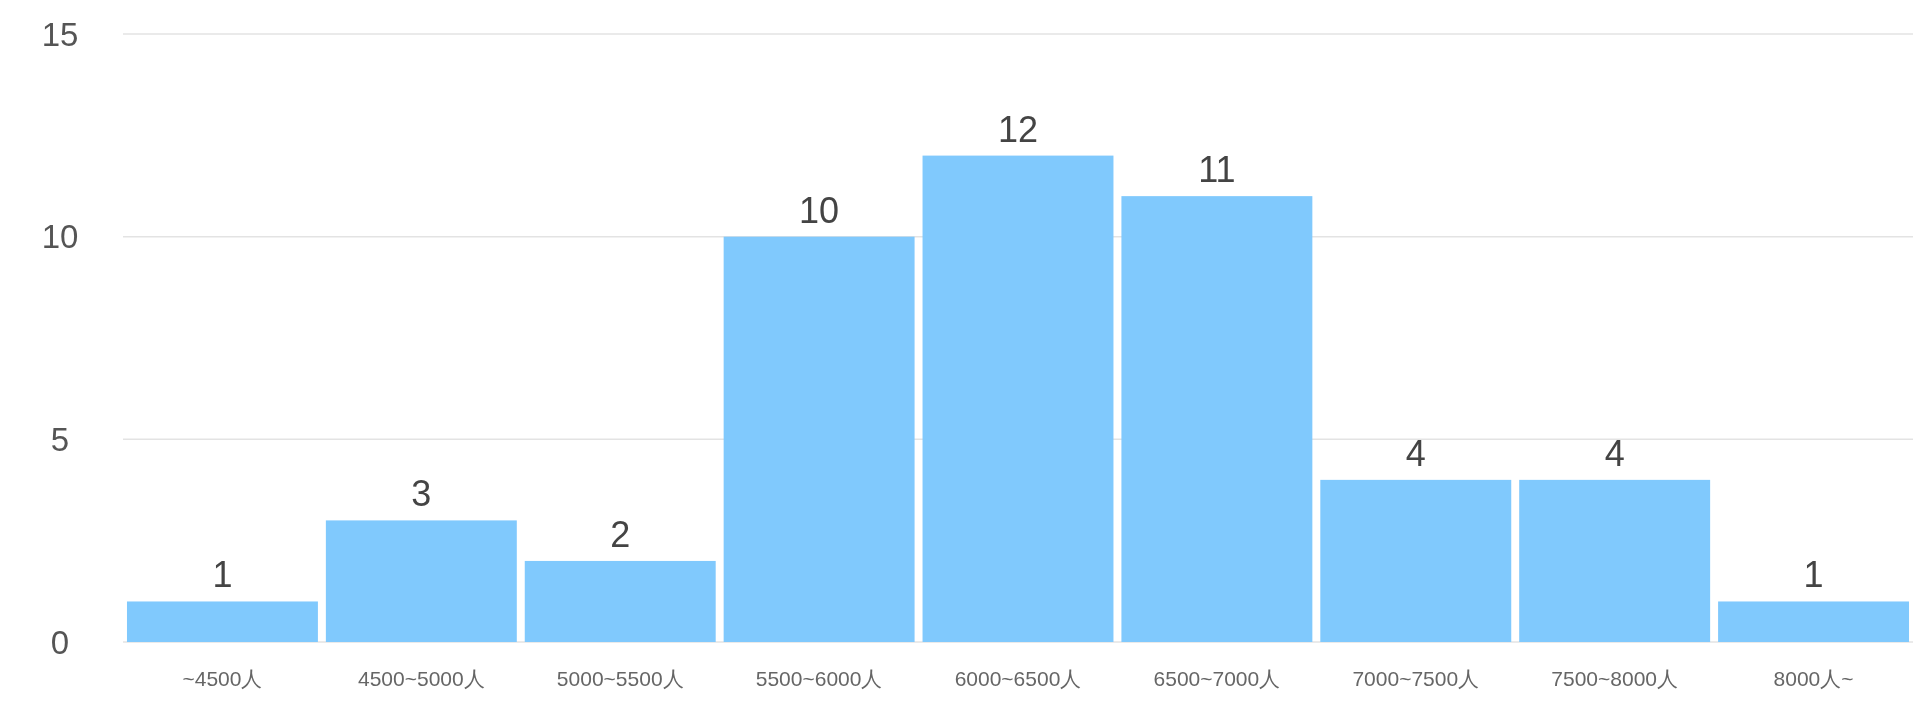 The height and width of the screenshot is (707, 1921). Describe the element at coordinates (60, 642) in the screenshot. I see `y-tick-label: 0` at that location.